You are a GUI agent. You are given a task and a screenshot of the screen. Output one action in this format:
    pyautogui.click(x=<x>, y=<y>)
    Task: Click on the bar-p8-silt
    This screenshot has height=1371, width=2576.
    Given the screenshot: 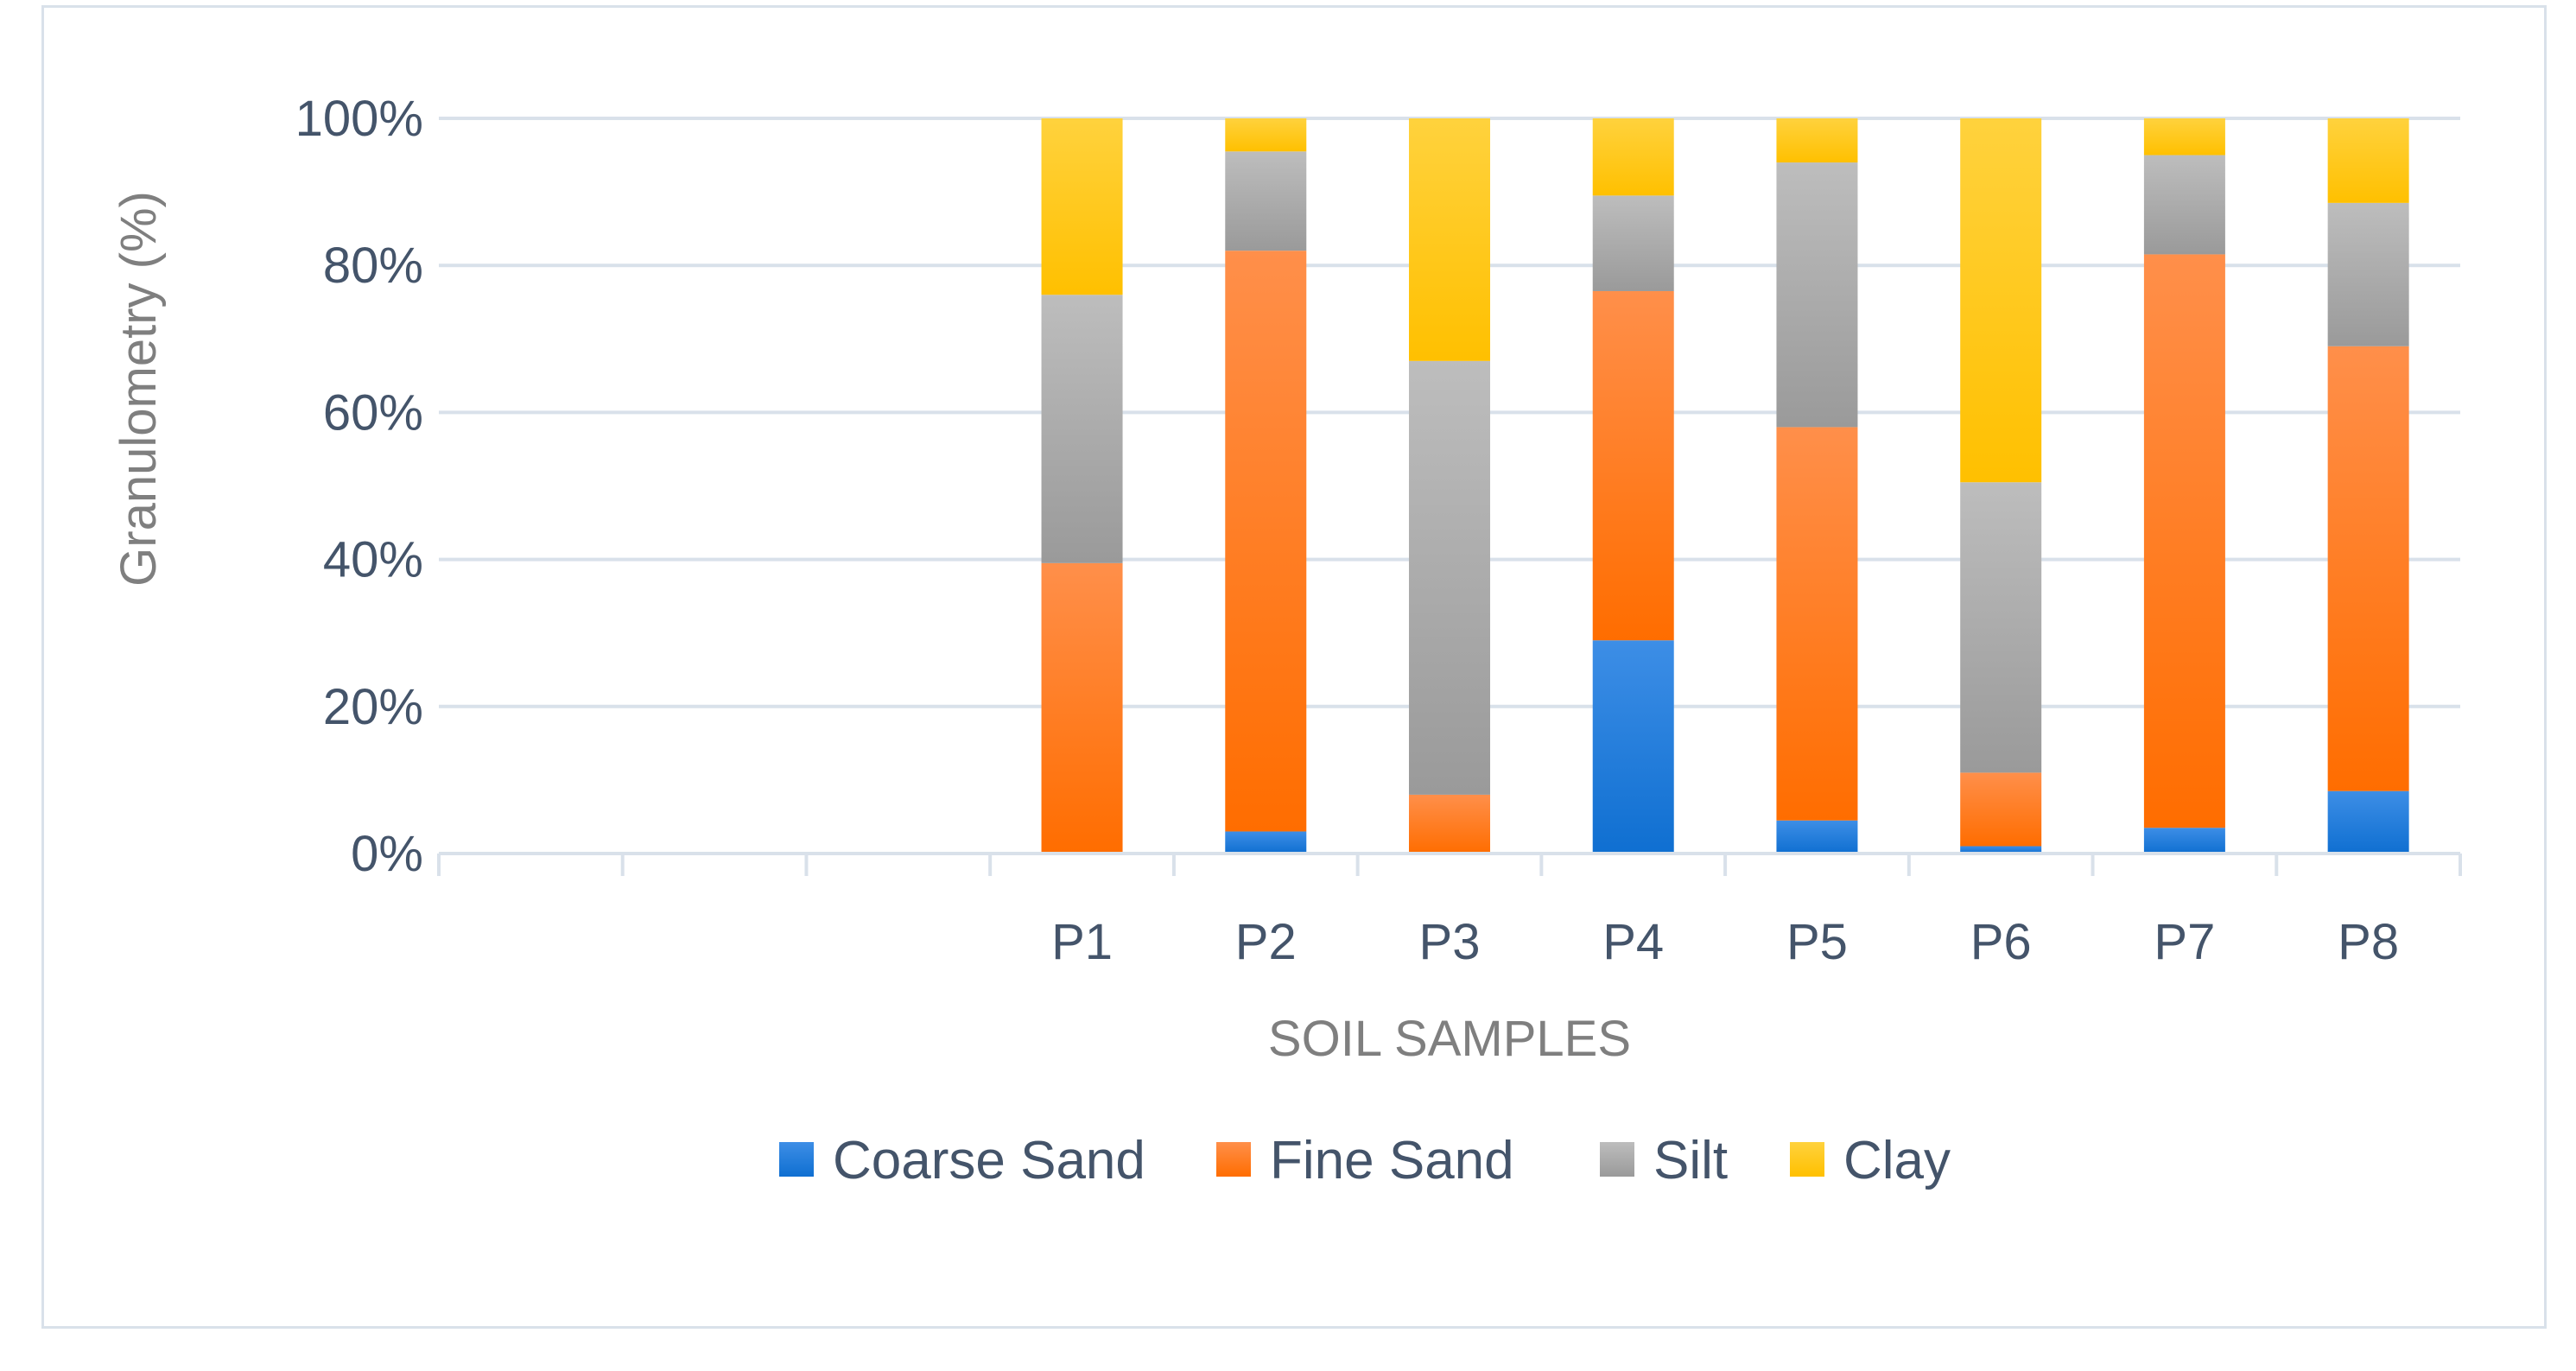 What is the action you would take?
    pyautogui.click(x=2368, y=274)
    